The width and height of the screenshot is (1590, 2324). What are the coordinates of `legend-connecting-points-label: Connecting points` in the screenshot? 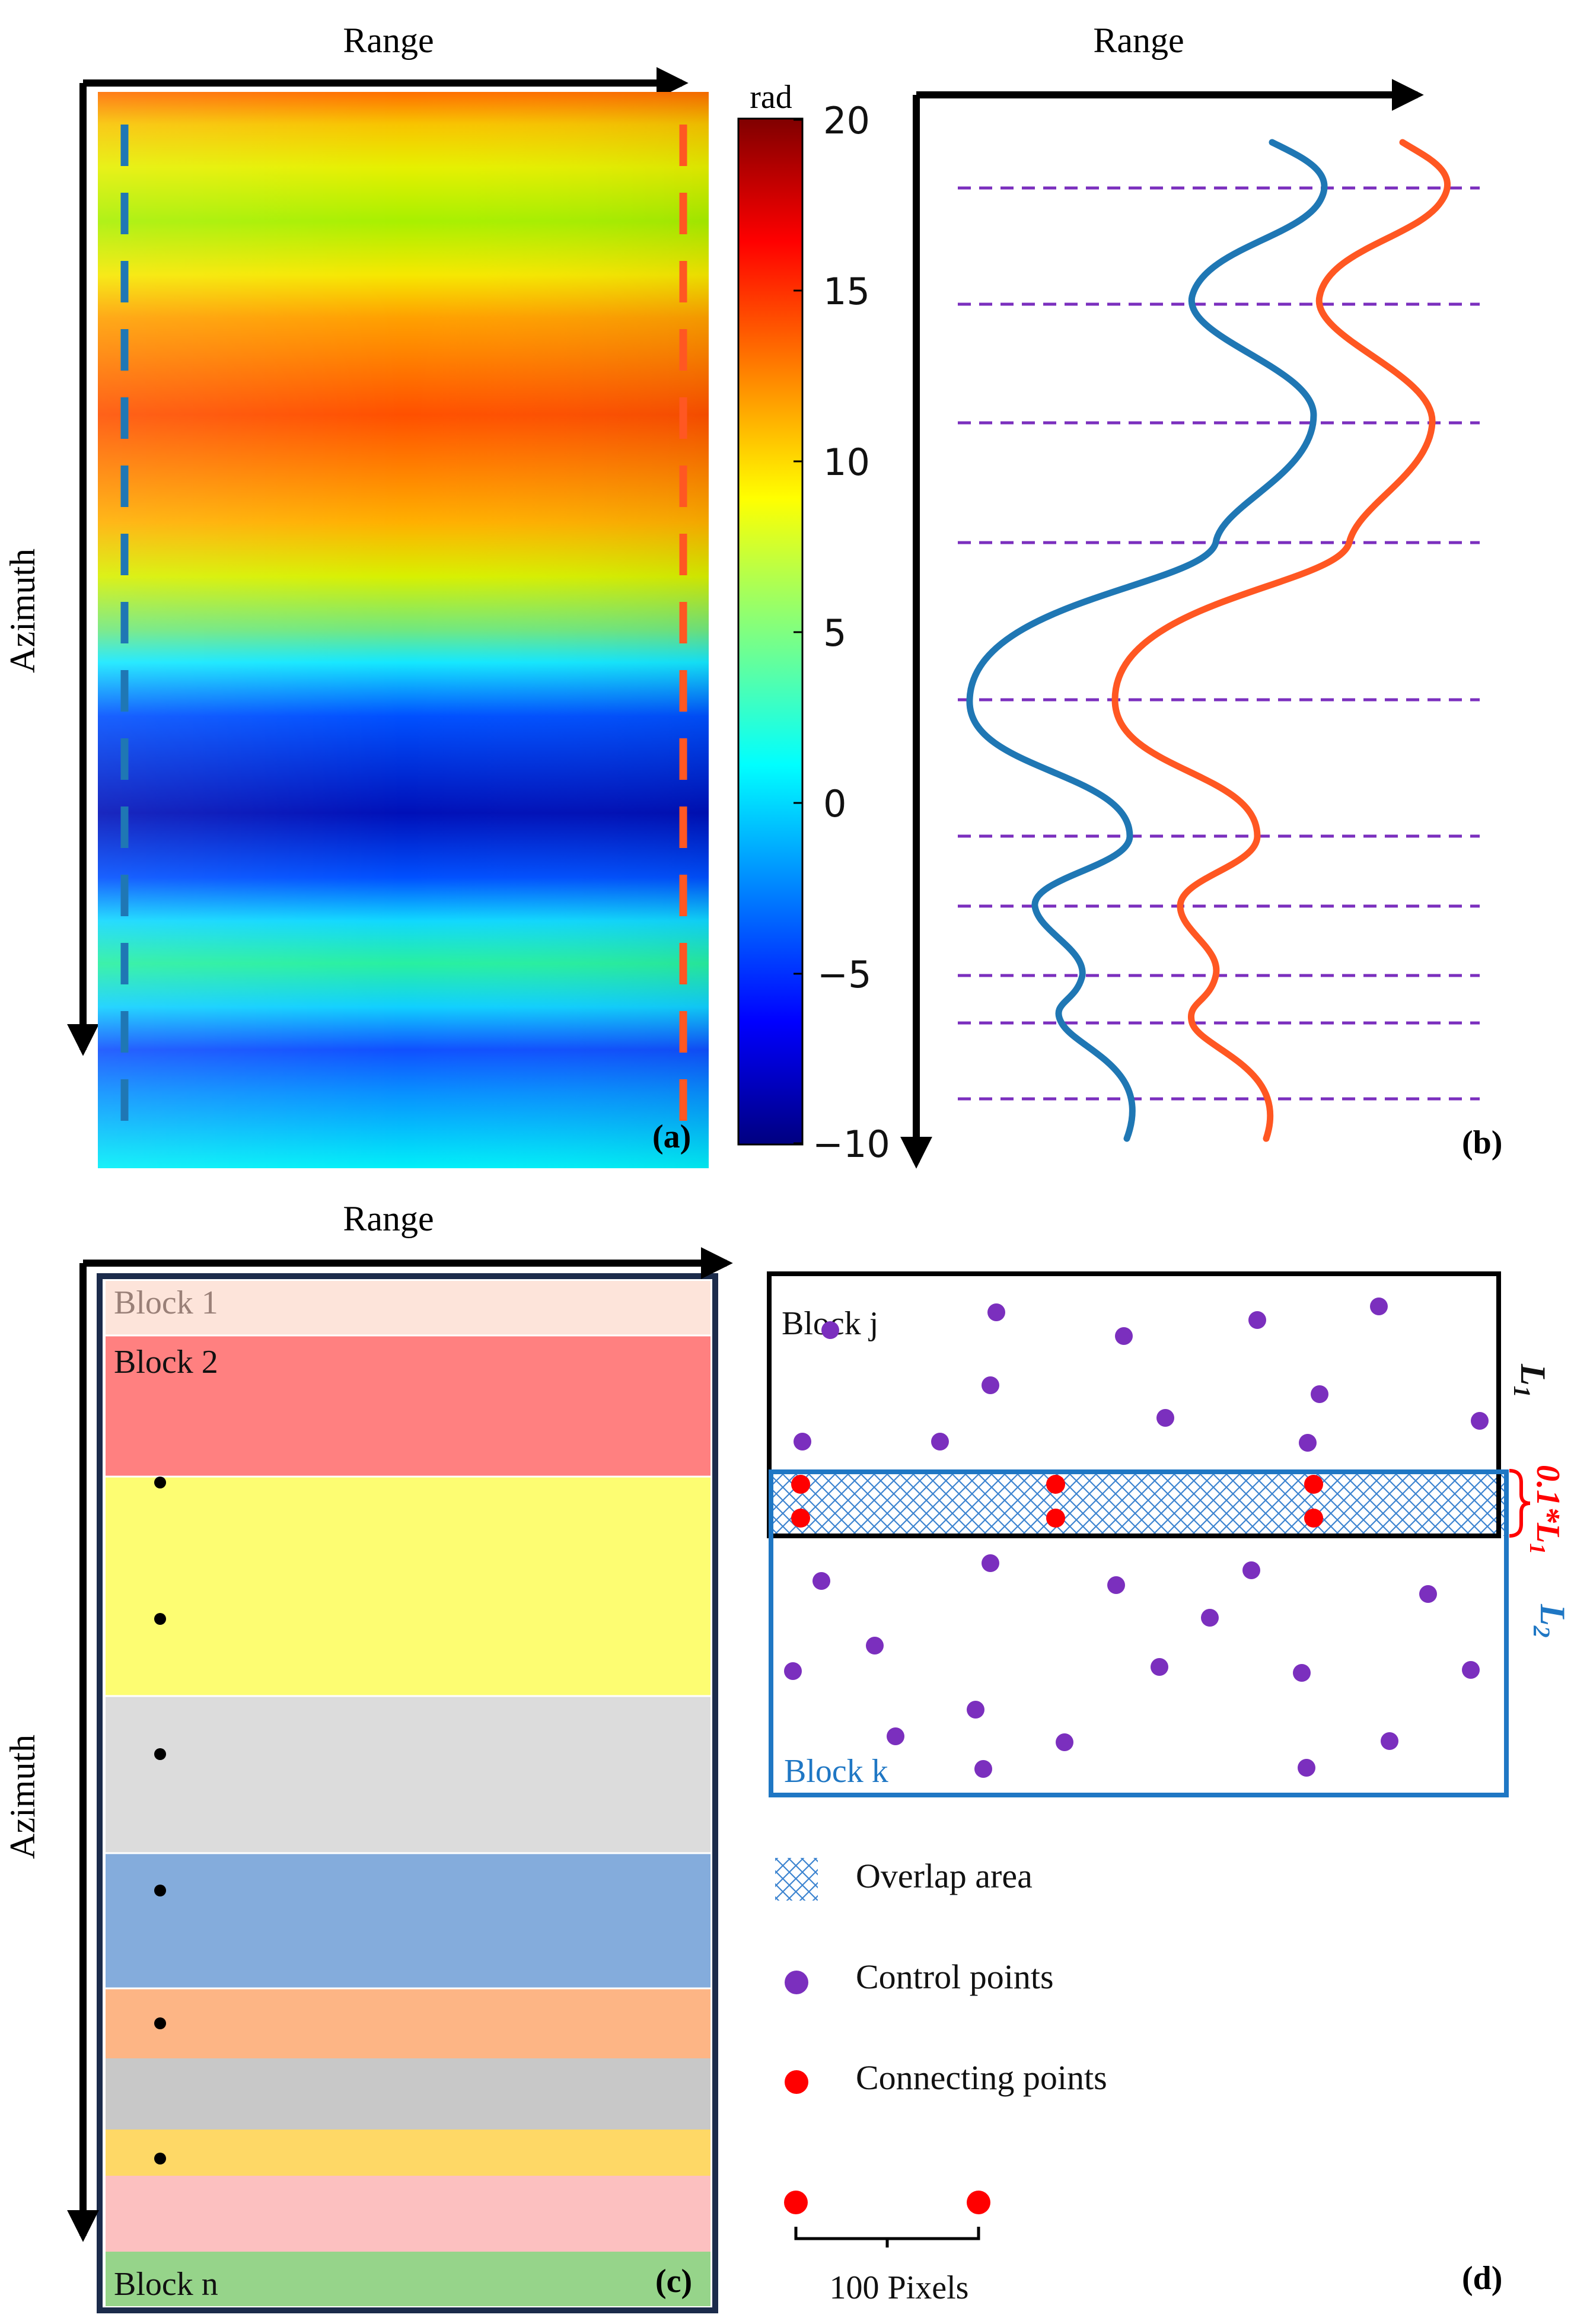 It's located at (981, 2077).